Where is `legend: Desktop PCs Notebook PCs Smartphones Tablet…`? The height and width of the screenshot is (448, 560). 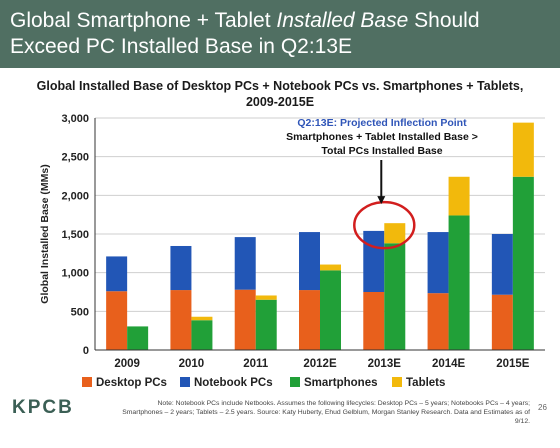
legend: Desktop PCs Notebook PCs Smartphones Tablet… is located at coordinates (263, 383).